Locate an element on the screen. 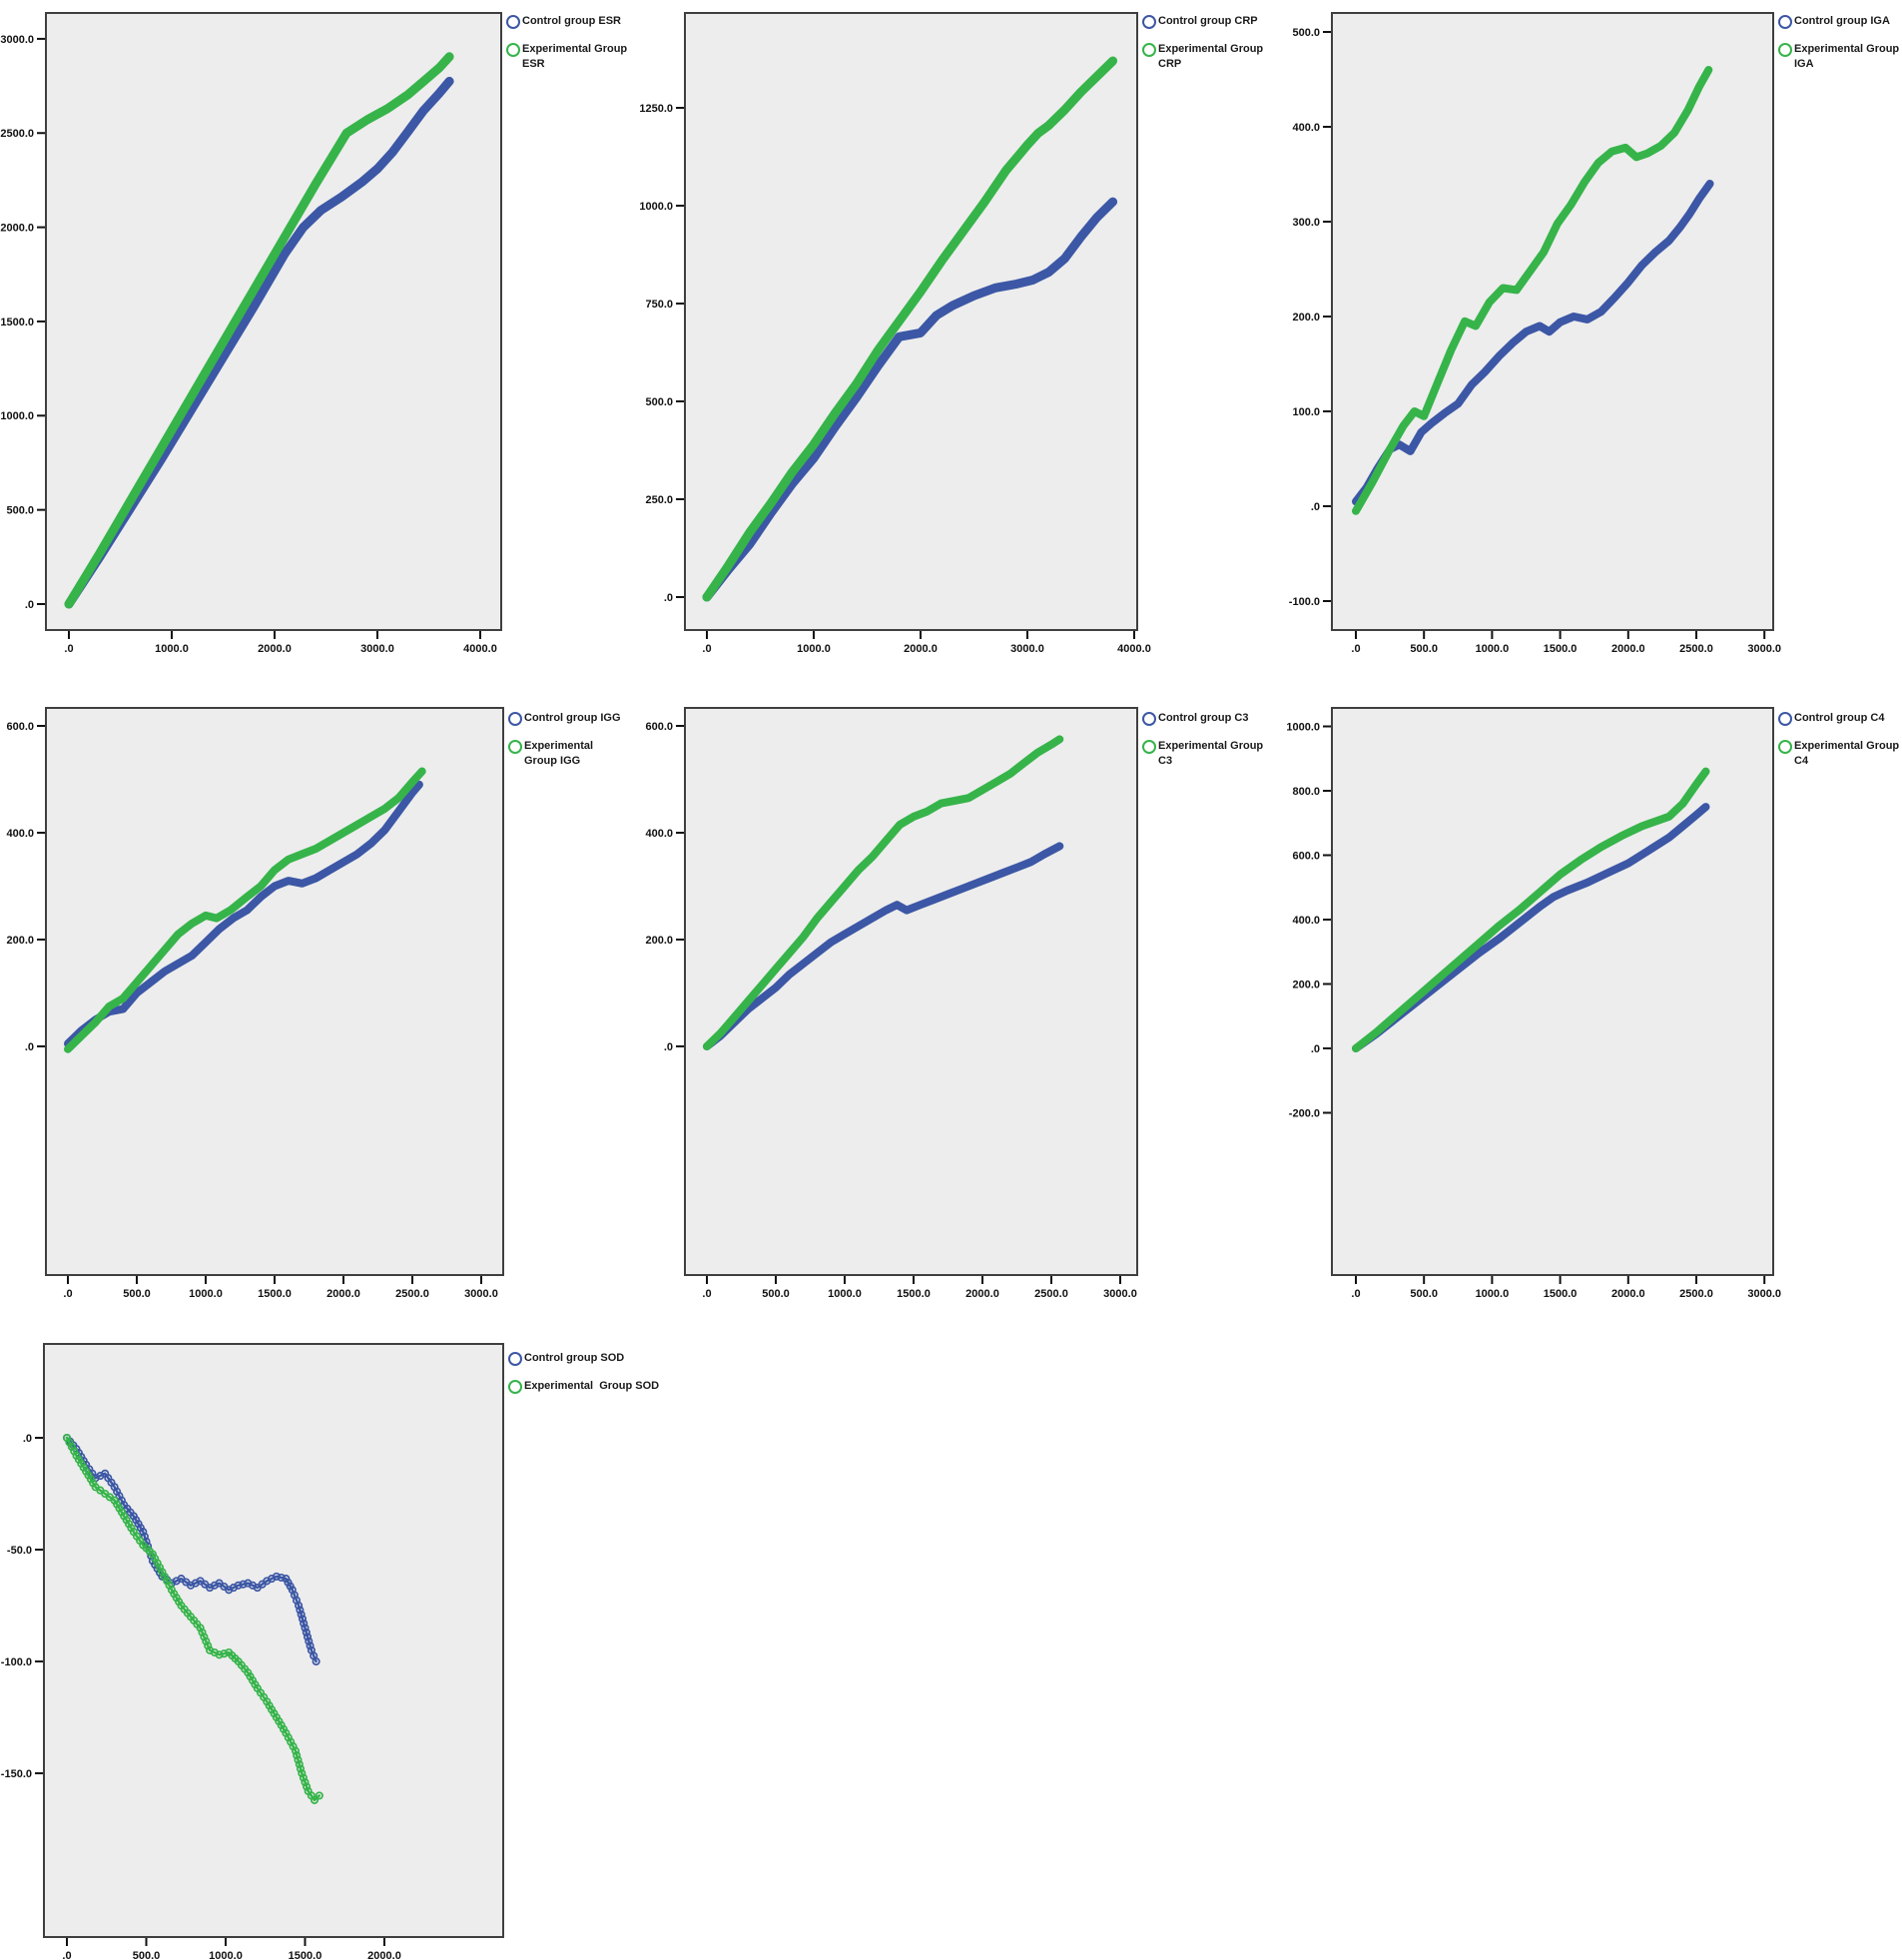  iga-control-line is located at coordinates (1533, 343).